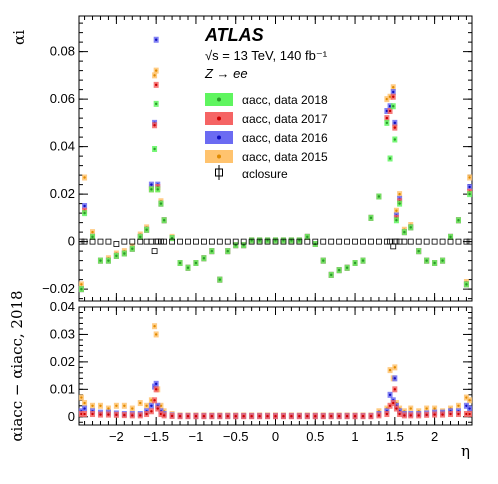 This screenshot has width=498, height=484. What do you see at coordinates (219, 137) in the screenshot?
I see `legend-marker-2016` at bounding box center [219, 137].